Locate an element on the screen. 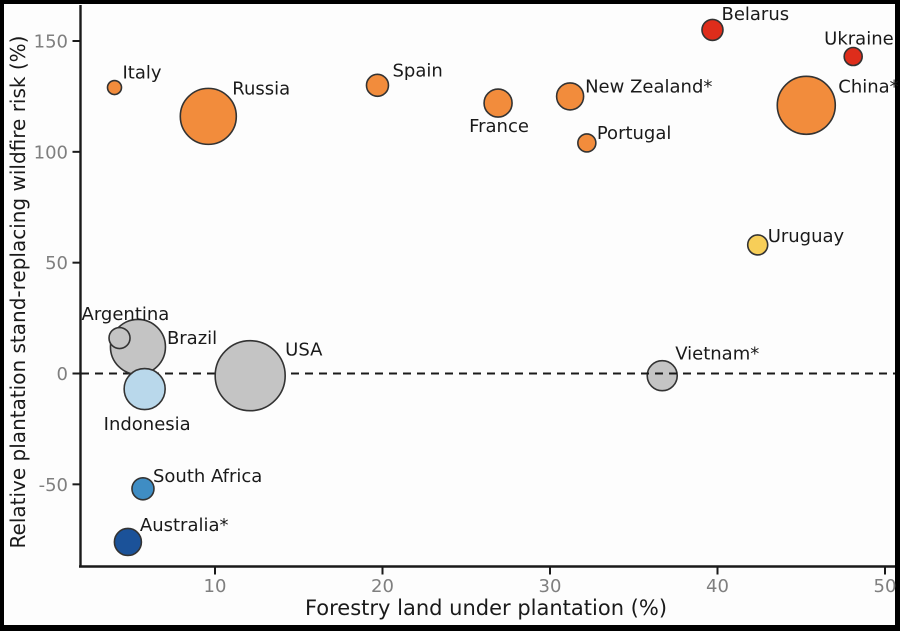 This screenshot has height=631, width=900. country-label-new-zealand: New Zealand* is located at coordinates (648, 86).